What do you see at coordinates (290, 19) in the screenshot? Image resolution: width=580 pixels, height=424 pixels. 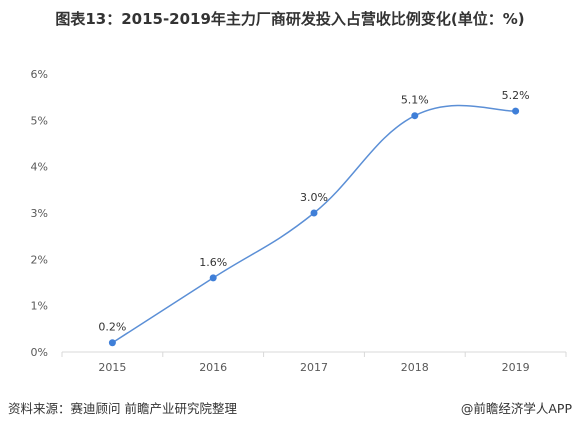 I see `chart-title: 图表13：2015-2019年主力厂商研发投入占营收比例变化(单位：%)` at bounding box center [290, 19].